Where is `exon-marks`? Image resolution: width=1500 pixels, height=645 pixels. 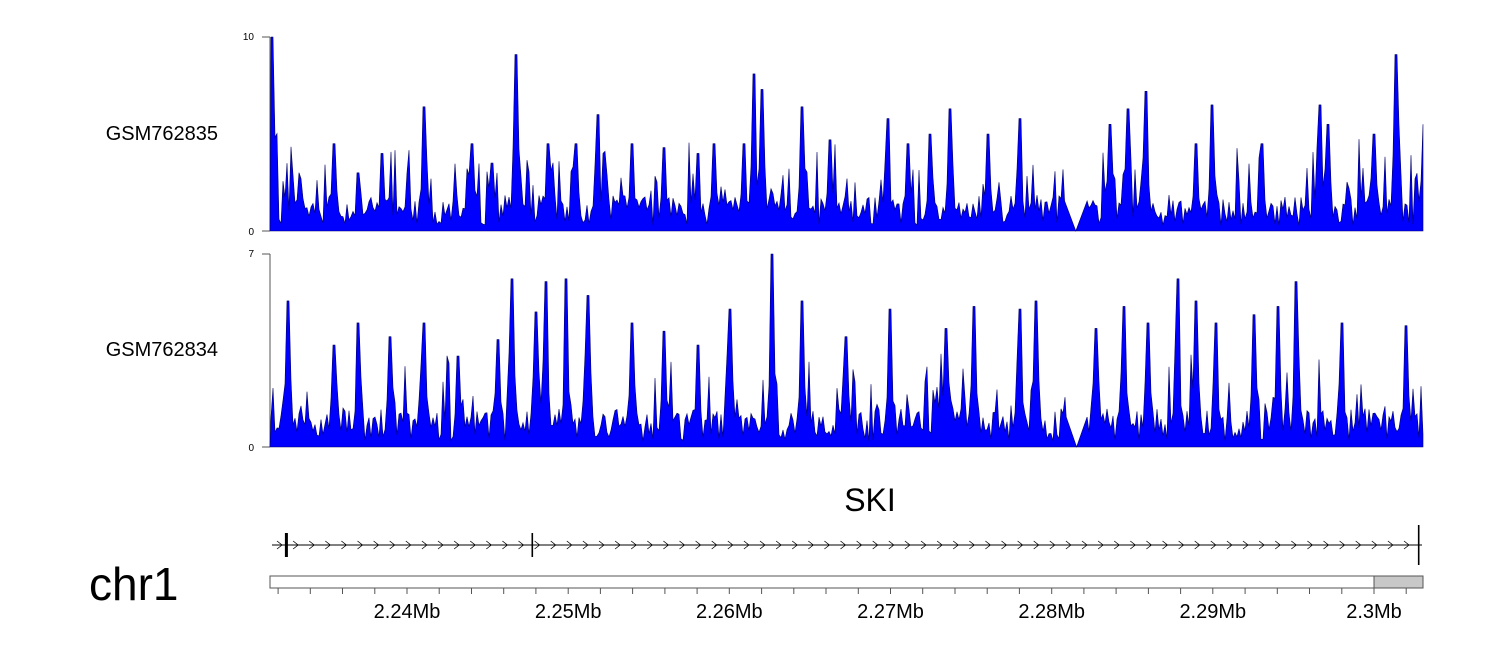 exon-marks is located at coordinates (852, 545).